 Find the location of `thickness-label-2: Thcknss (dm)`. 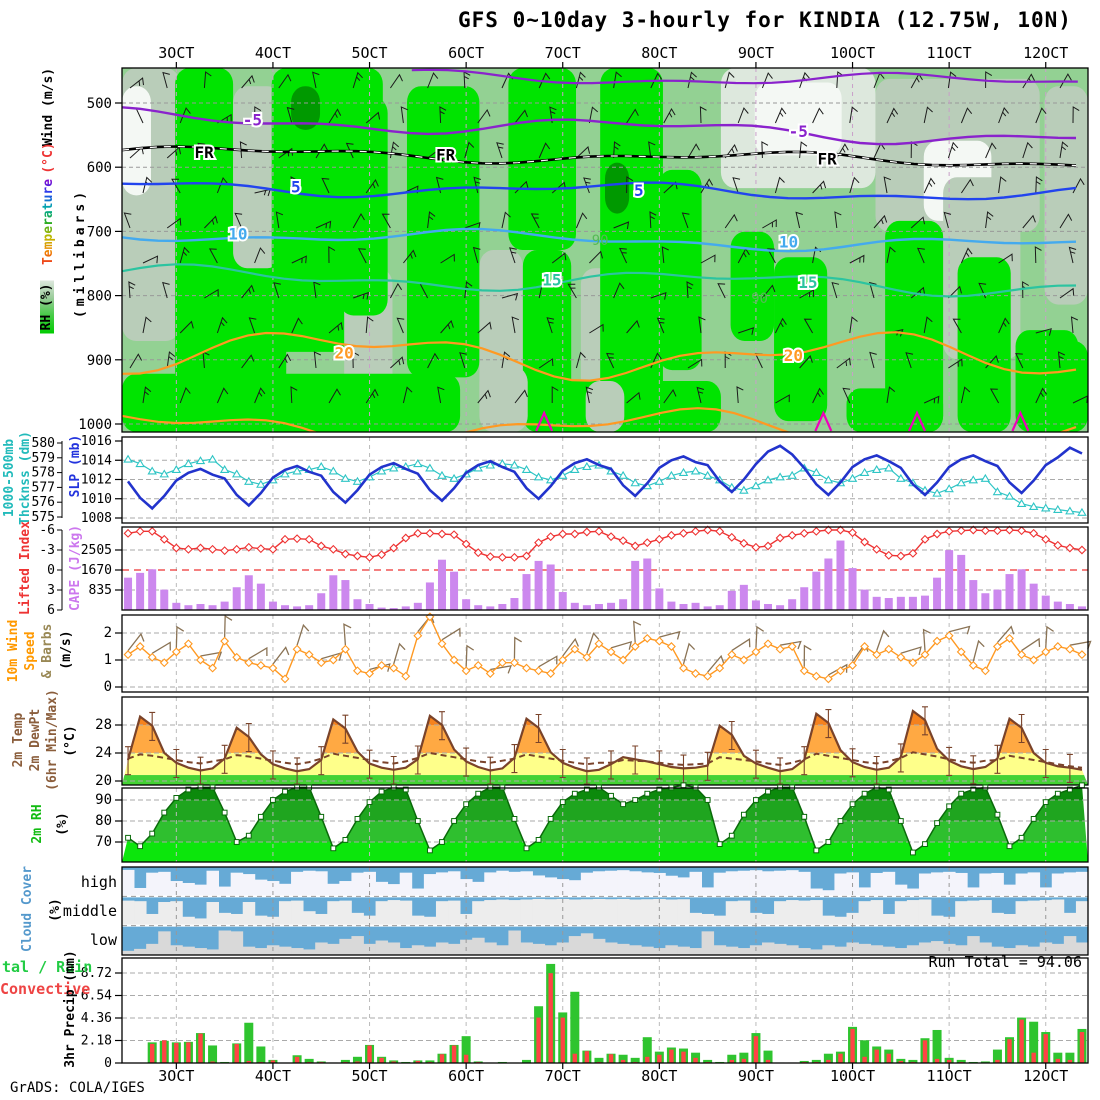

thickness-label-2: Thcknss (dm) is located at coordinates (25, 478).